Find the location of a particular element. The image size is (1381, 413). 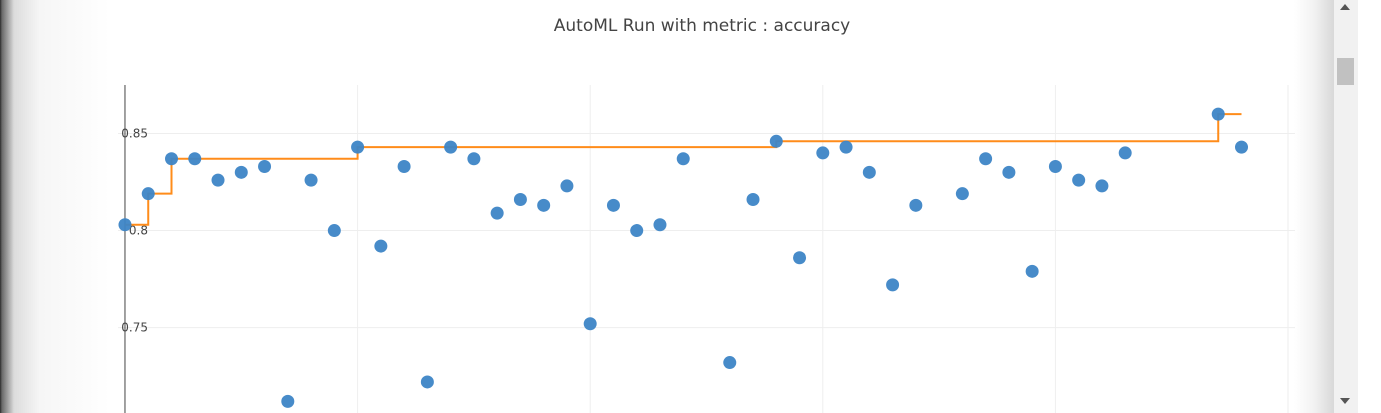

vertical-scrollbar is located at coordinates (1346, 206).